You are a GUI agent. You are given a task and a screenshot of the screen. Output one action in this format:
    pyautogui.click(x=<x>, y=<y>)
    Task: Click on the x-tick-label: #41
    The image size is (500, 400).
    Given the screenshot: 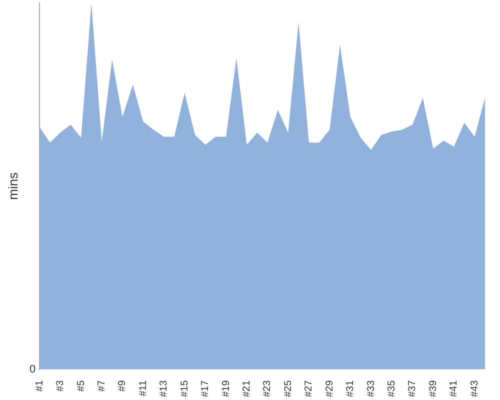 What is the action you would take?
    pyautogui.click(x=454, y=389)
    